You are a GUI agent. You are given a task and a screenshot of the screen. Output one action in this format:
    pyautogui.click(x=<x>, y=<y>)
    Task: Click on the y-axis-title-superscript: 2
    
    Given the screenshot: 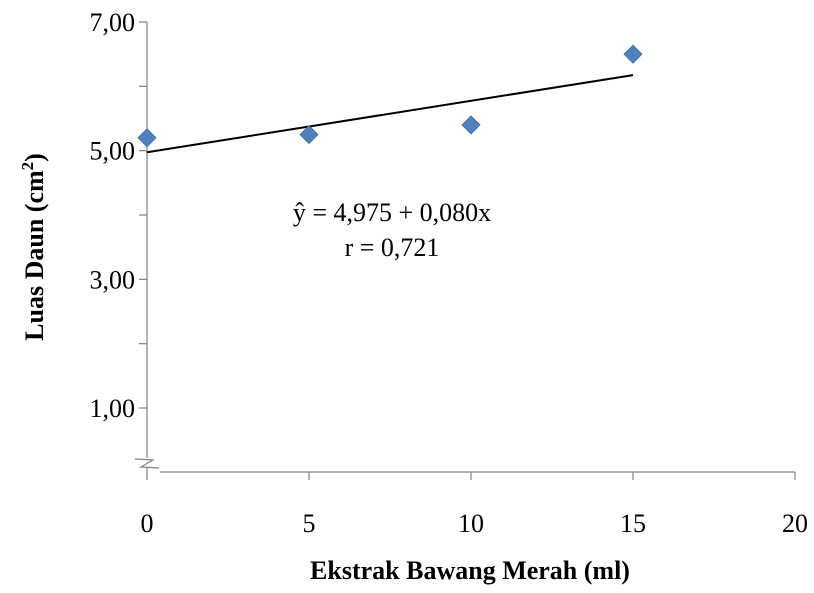 What is the action you would take?
    pyautogui.click(x=27, y=166)
    